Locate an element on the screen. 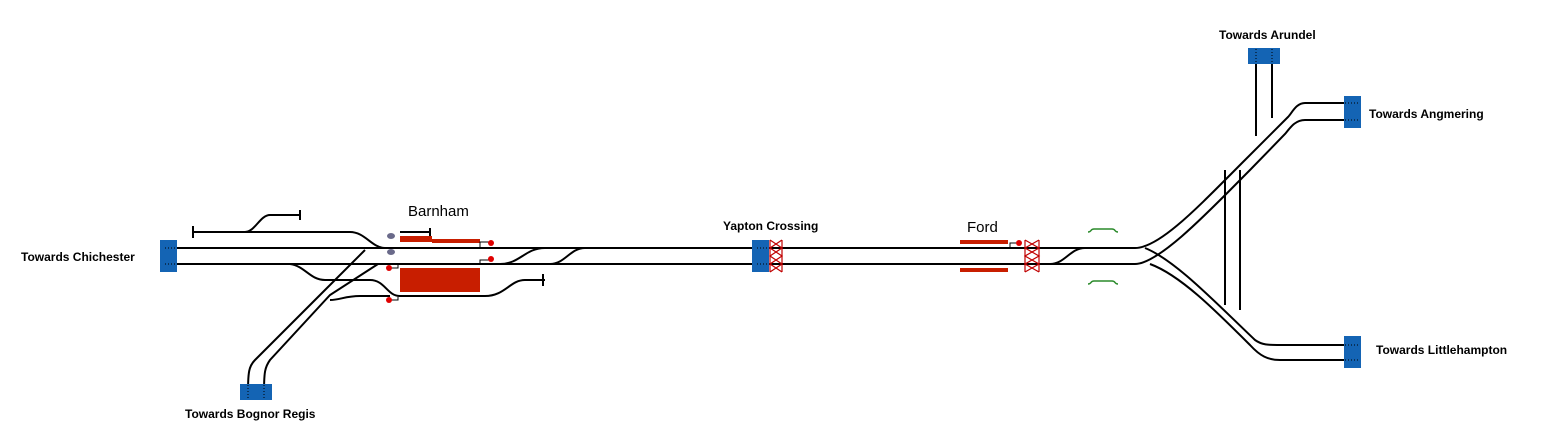 The image size is (1567, 432). boundary-arundel is located at coordinates (1264, 56).